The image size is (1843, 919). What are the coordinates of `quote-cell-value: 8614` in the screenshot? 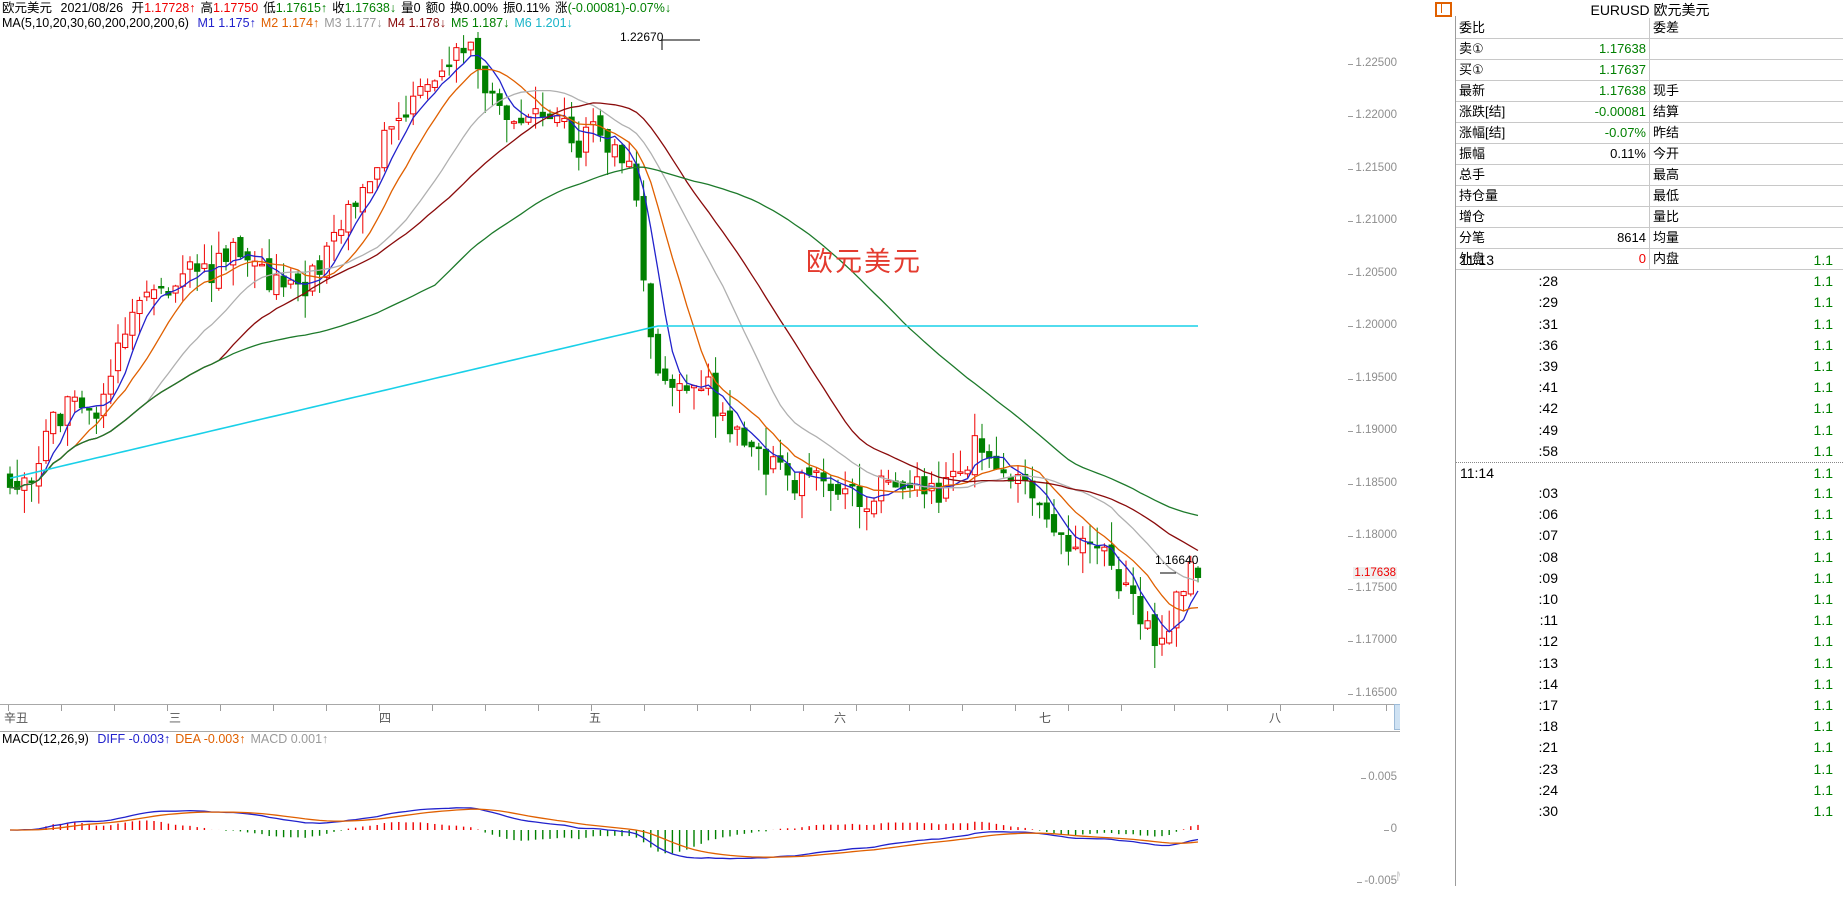 It's located at (1631, 237).